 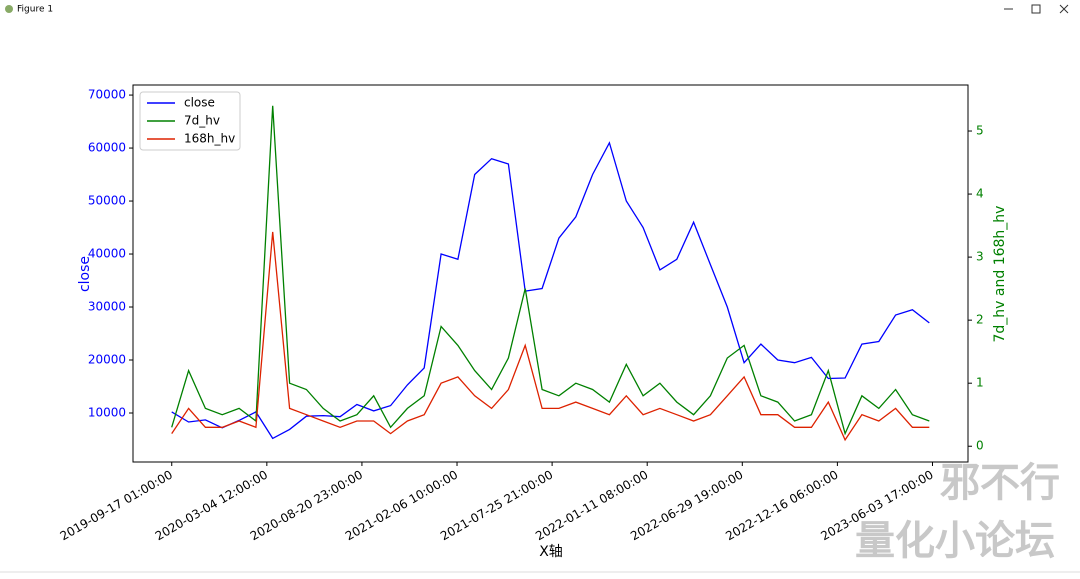 What do you see at coordinates (980, 320) in the screenshot?
I see `y2-tick-label: 2` at bounding box center [980, 320].